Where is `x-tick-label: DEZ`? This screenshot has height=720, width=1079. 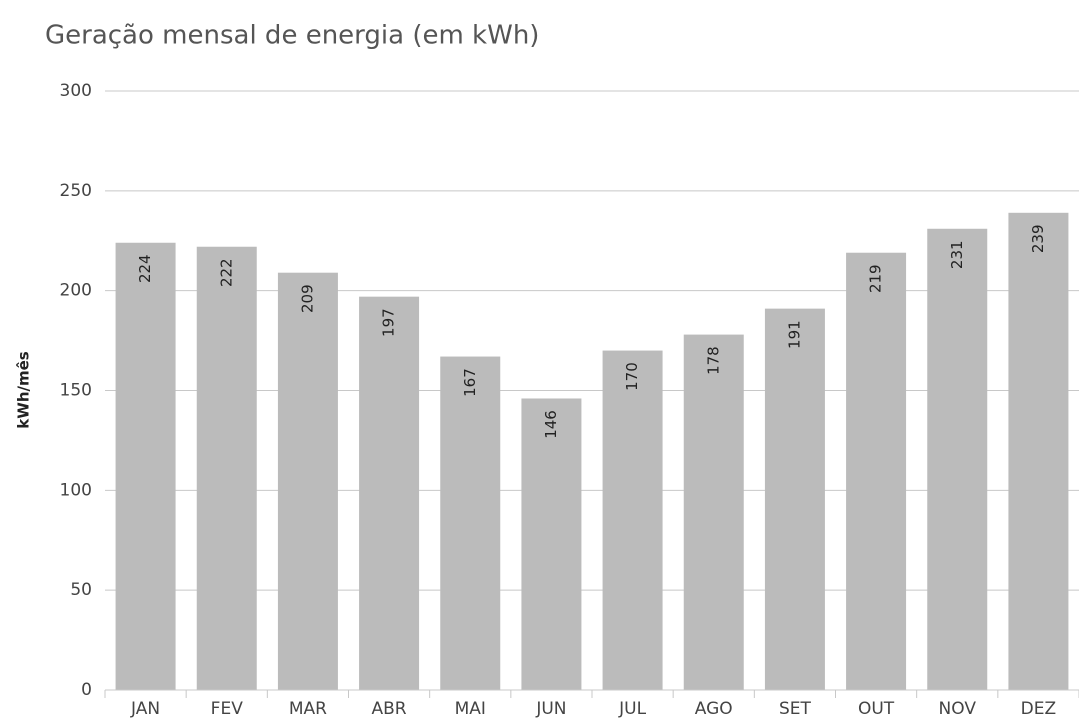
x-tick-label: DEZ is located at coordinates (1038, 709).